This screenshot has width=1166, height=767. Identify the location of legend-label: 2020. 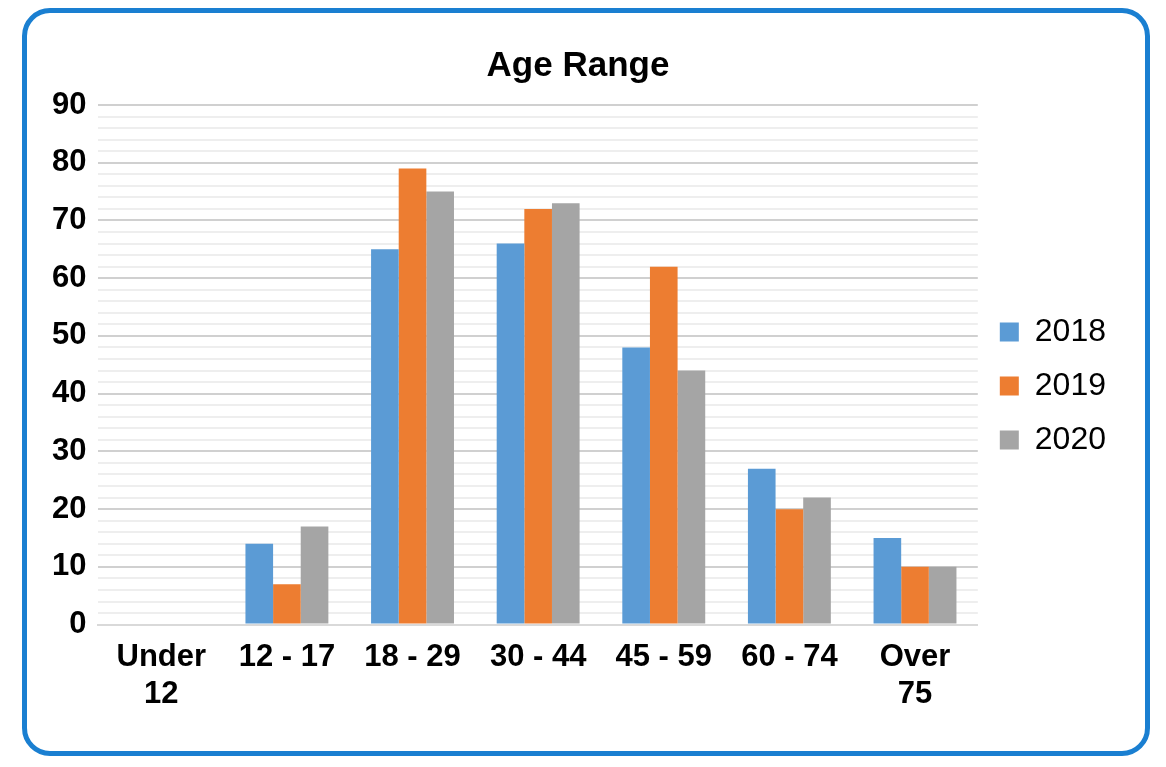
(1070, 437).